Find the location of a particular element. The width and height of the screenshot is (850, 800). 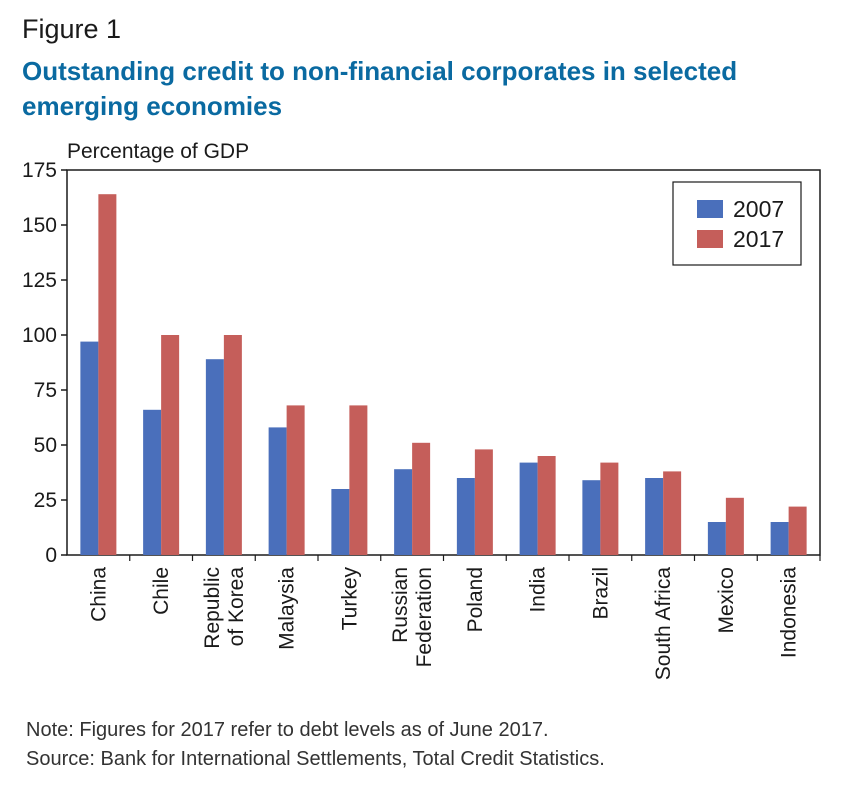

y-tick-label: 125 is located at coordinates (39, 280).